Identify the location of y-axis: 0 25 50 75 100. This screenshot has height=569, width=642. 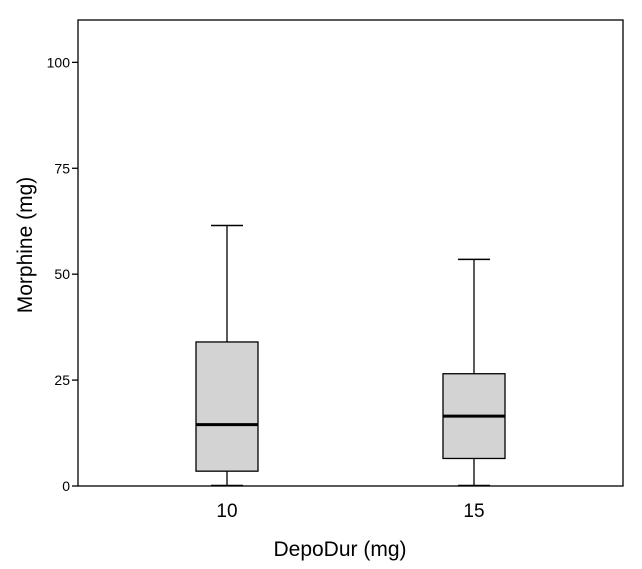
(62, 274).